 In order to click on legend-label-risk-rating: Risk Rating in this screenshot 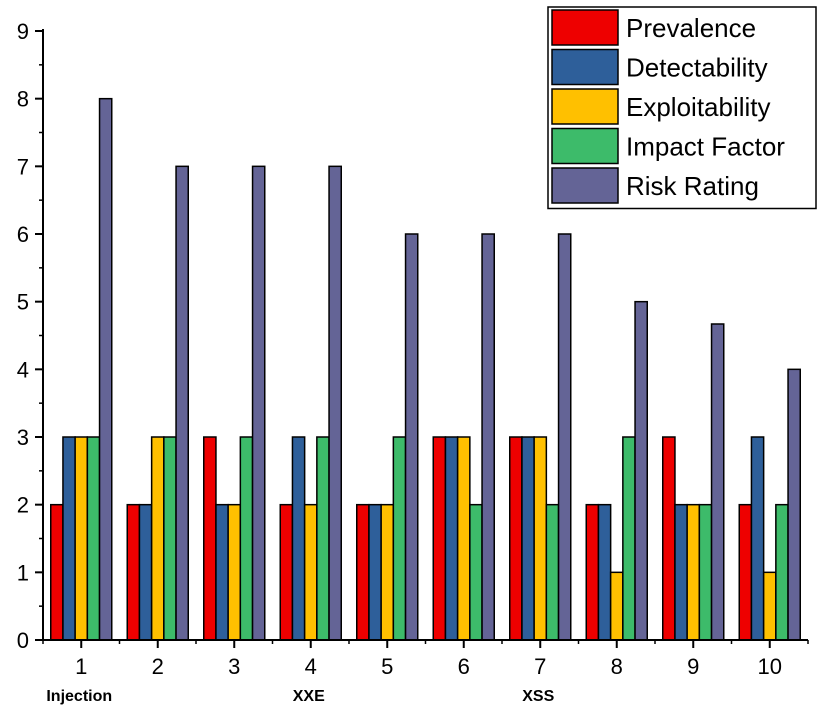, I will do `click(692, 186)`.